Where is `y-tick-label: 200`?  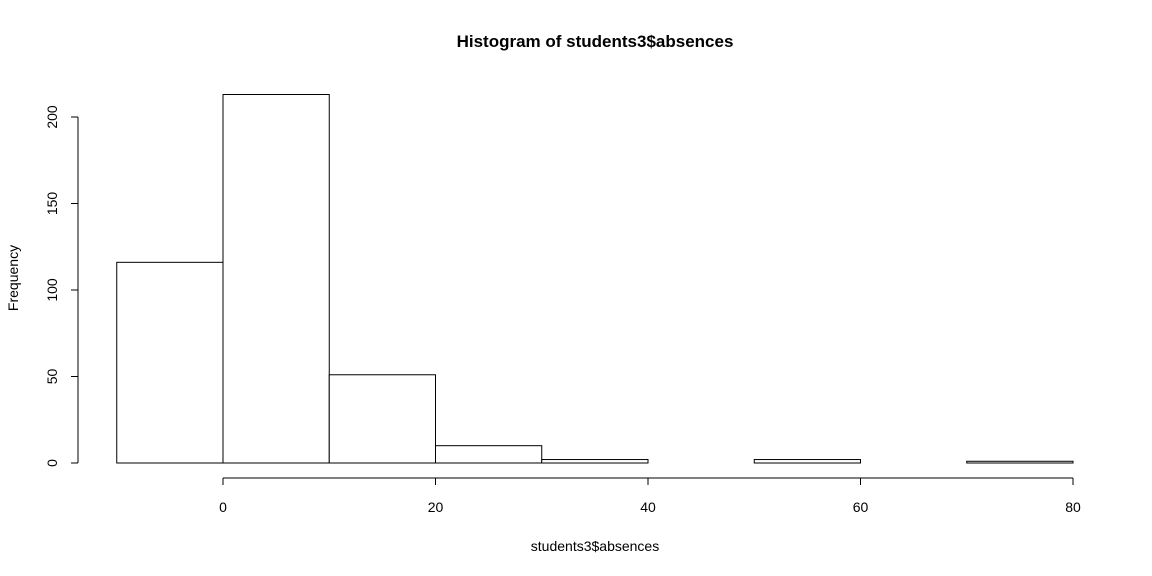 y-tick-label: 200 is located at coordinates (52, 117).